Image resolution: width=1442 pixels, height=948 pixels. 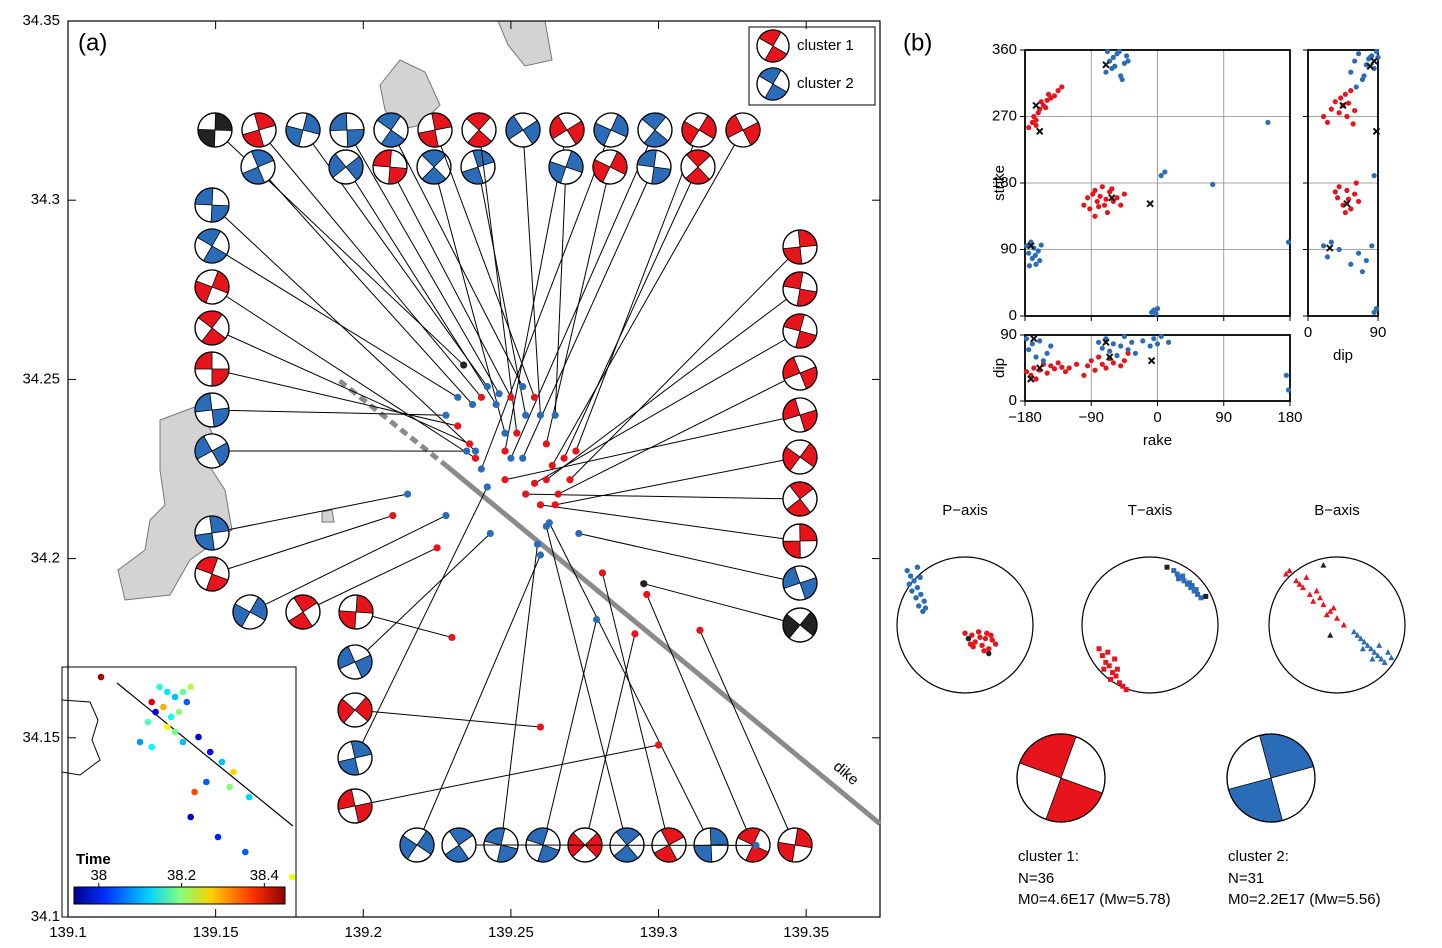 I want to click on stereonet-title: T−axis, so click(x=1150, y=510).